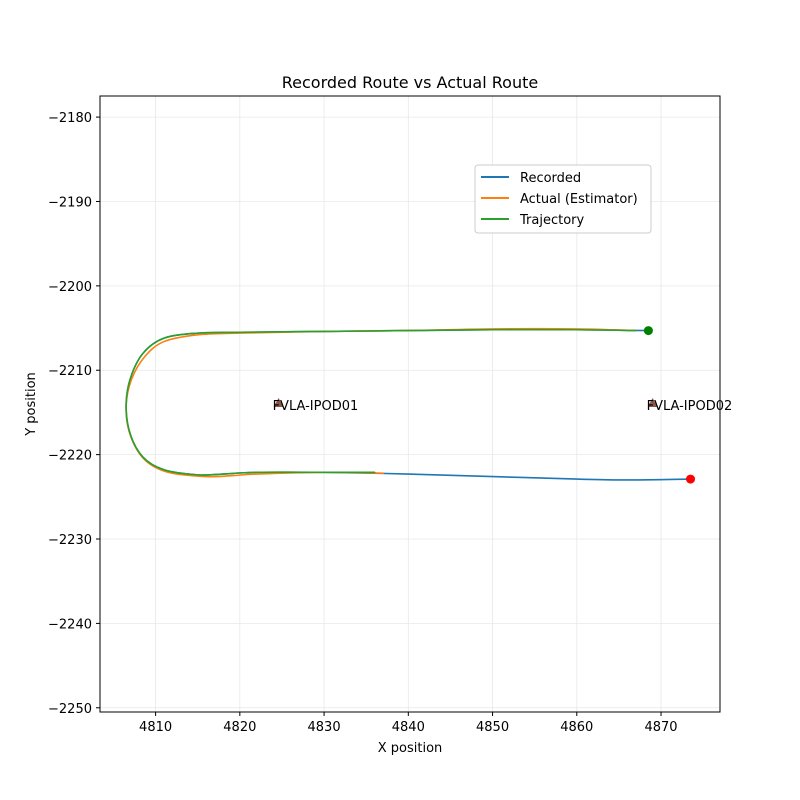 The height and width of the screenshot is (800, 800). I want to click on series-layer, so click(410, 405).